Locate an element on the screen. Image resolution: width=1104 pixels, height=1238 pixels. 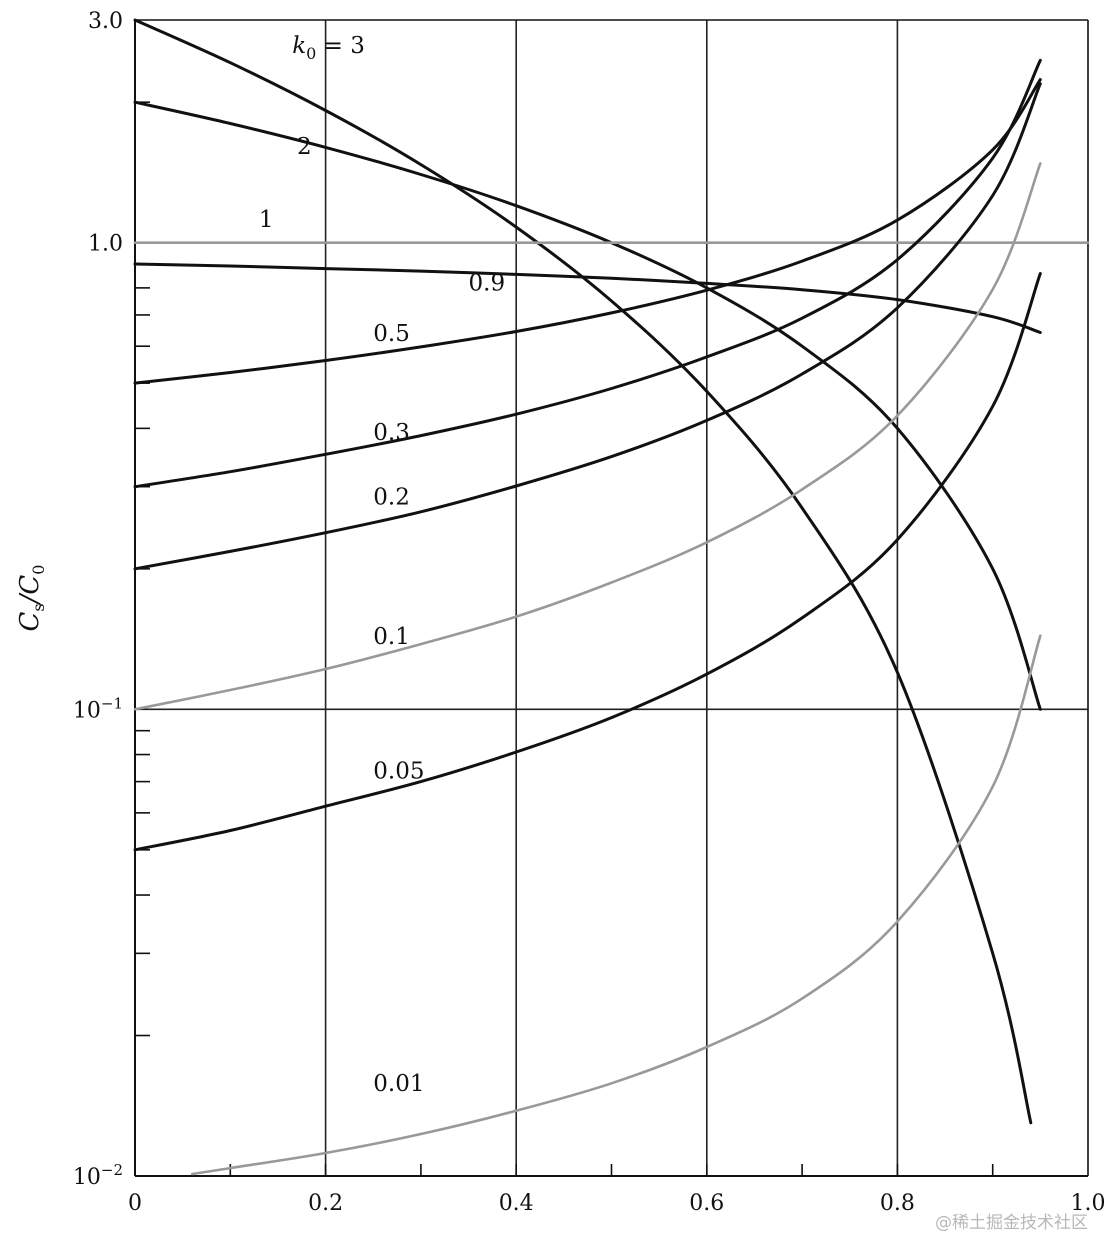
x-tick-label: 0.6 is located at coordinates (706, 1203).